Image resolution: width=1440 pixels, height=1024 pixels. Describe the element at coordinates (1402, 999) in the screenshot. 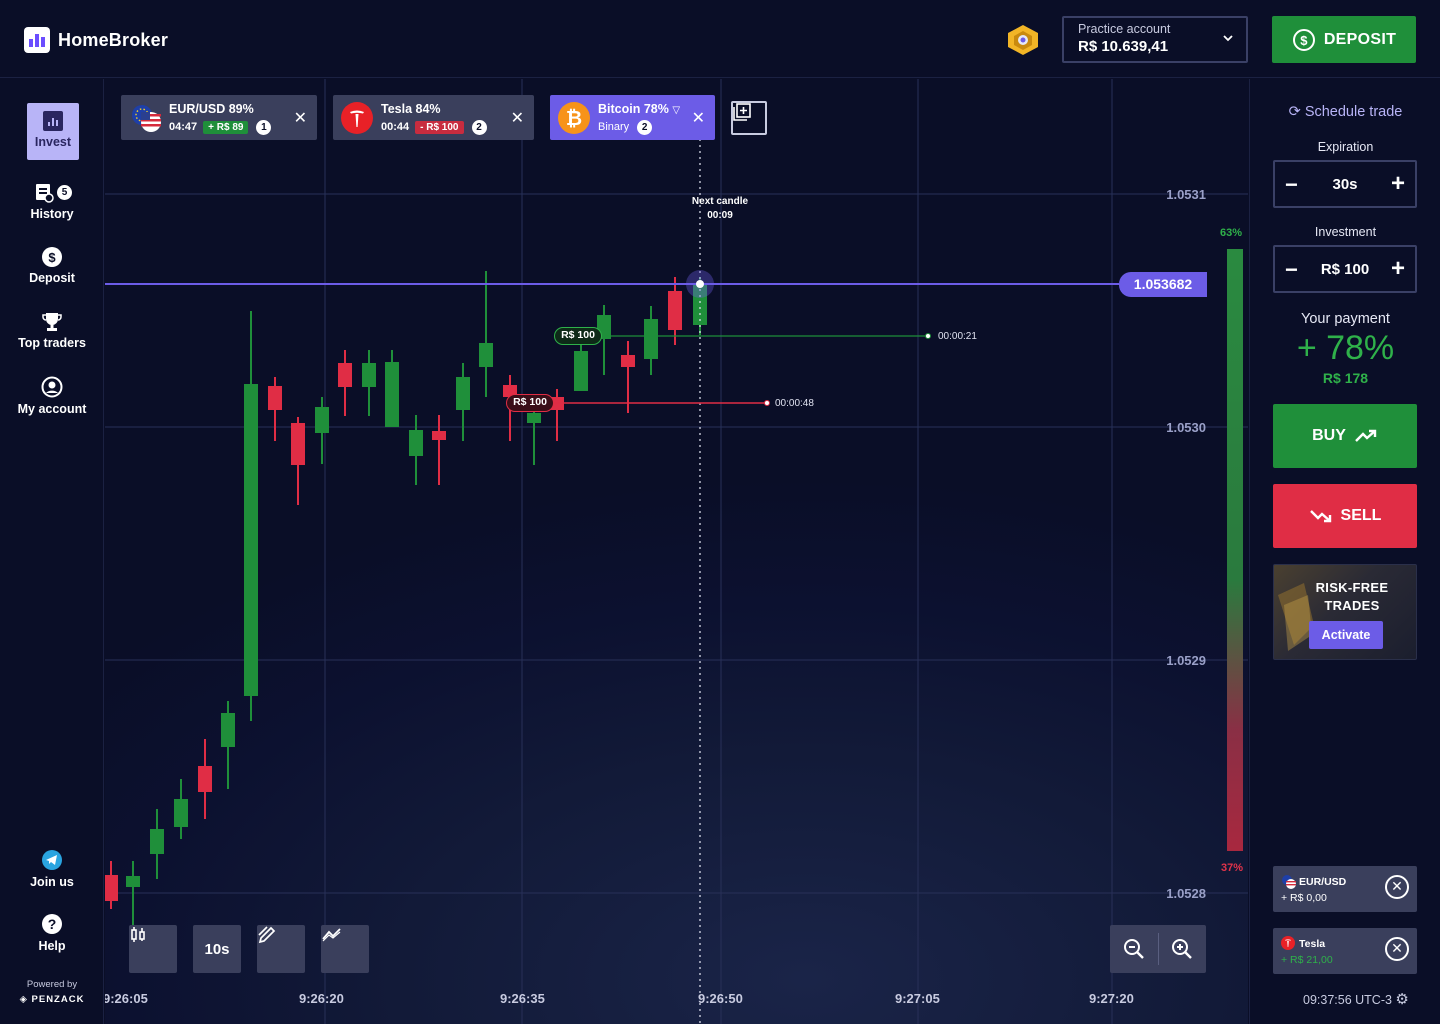

I see `gear-icon: ⚙` at that location.